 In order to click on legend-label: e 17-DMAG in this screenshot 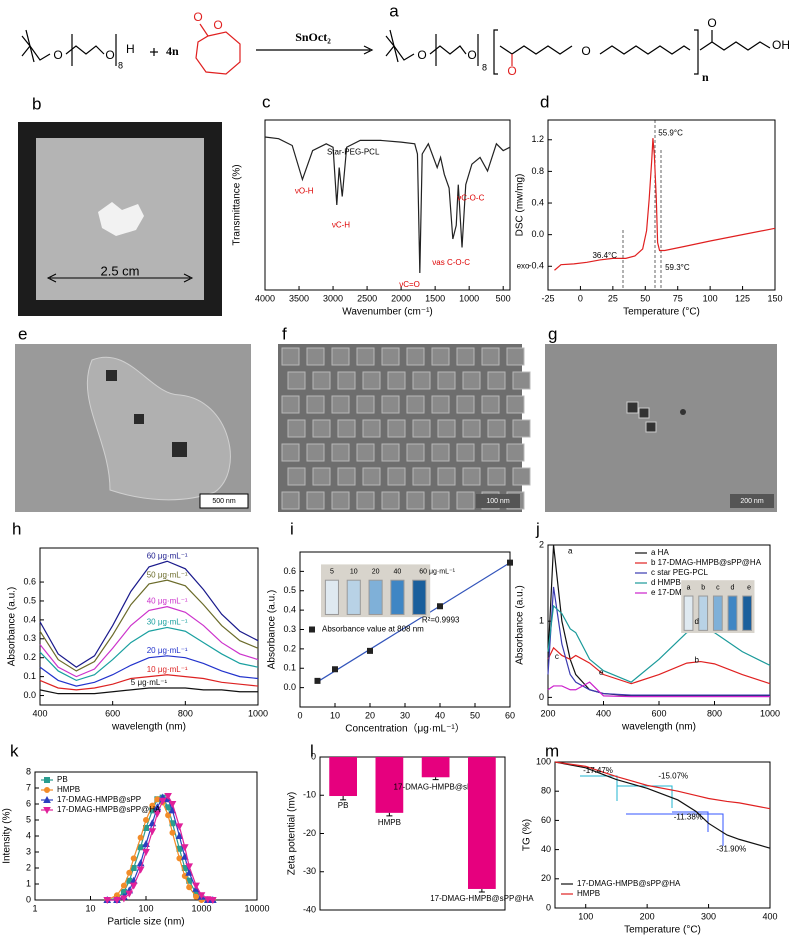, I will do `click(672, 592)`.